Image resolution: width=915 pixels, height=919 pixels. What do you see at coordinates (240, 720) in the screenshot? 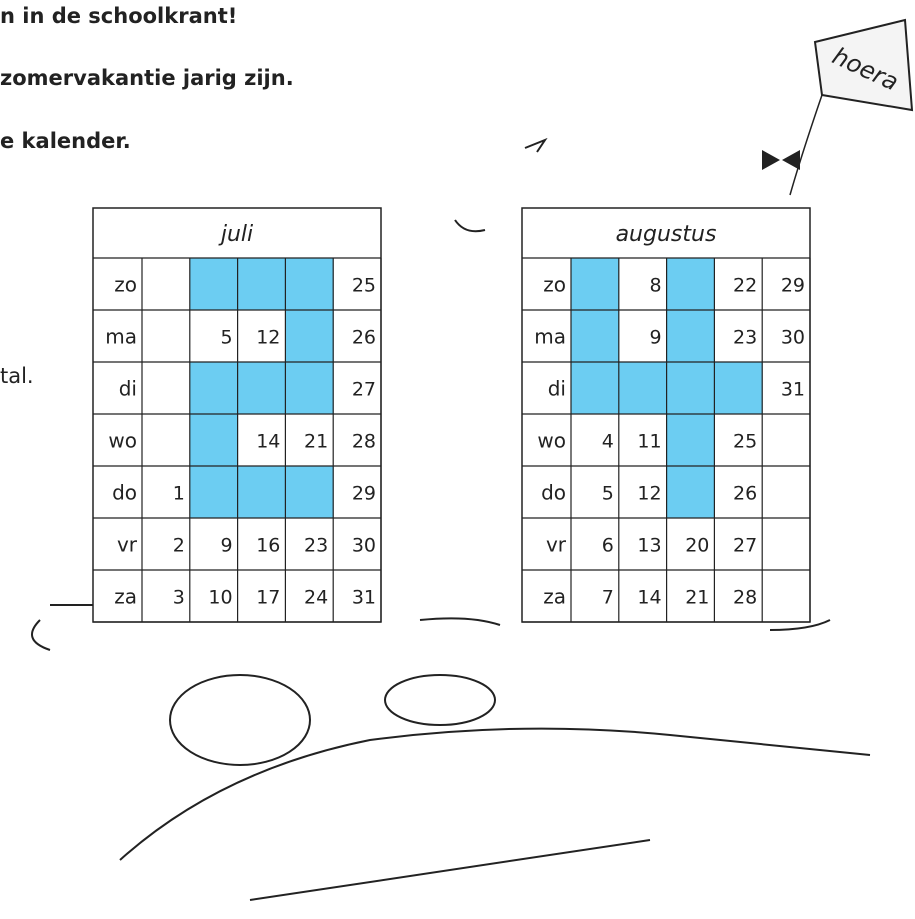
I see `person-sketch` at bounding box center [240, 720].